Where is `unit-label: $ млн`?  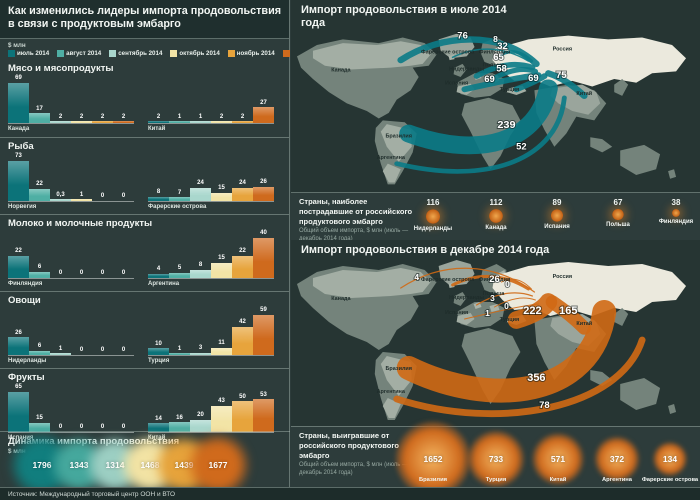 unit-label: $ млн is located at coordinates (17, 45).